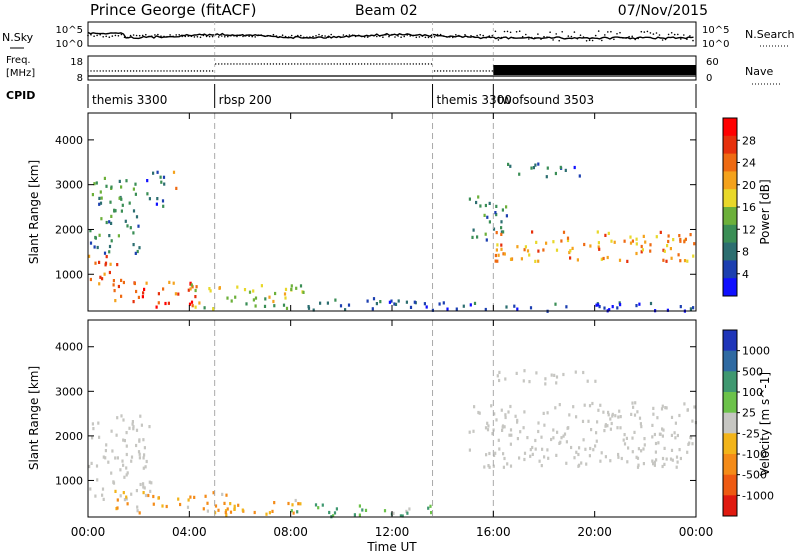 The width and height of the screenshot is (800, 554). Describe the element at coordinates (730, 127) in the screenshot. I see `power-colorbar-swatch` at that location.